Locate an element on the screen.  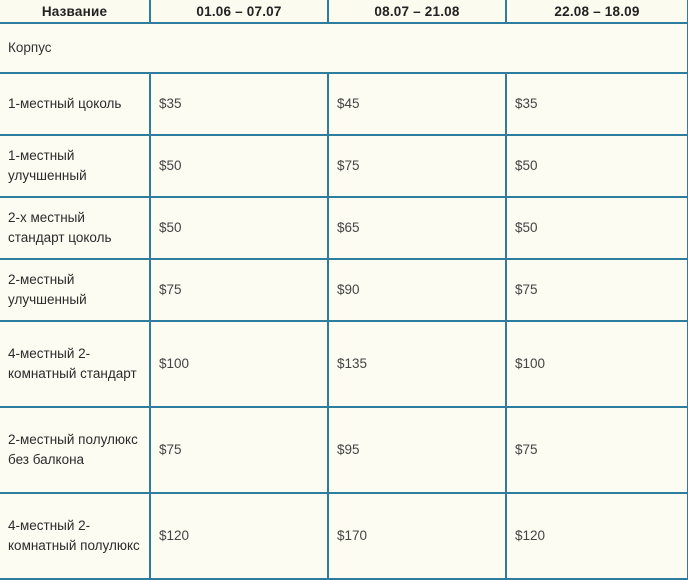
price-cell-period2: $45 is located at coordinates (417, 104).